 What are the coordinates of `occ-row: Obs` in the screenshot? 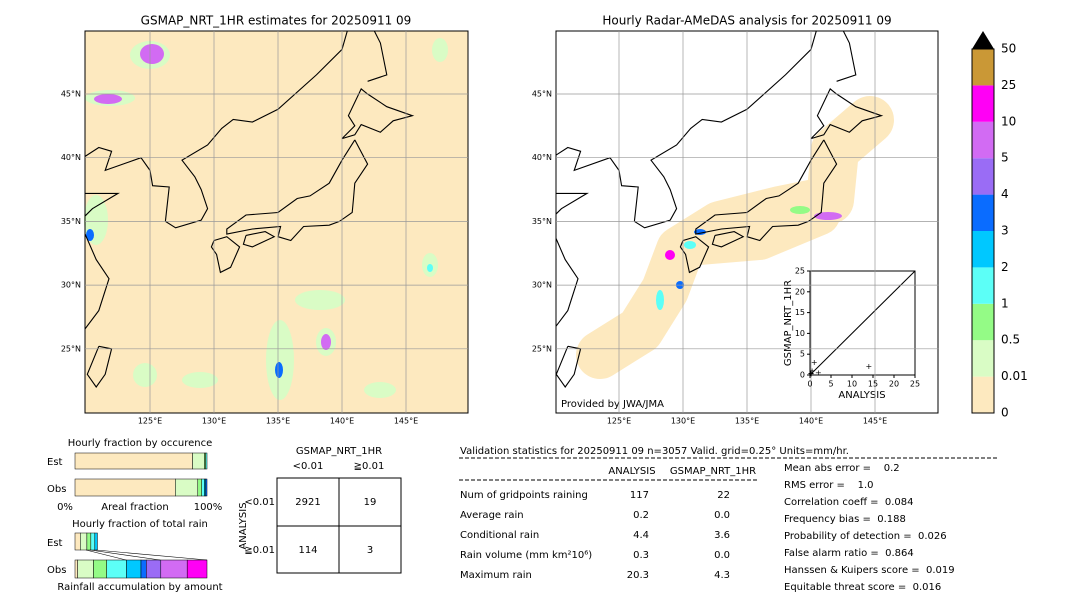 It's located at (56, 489).